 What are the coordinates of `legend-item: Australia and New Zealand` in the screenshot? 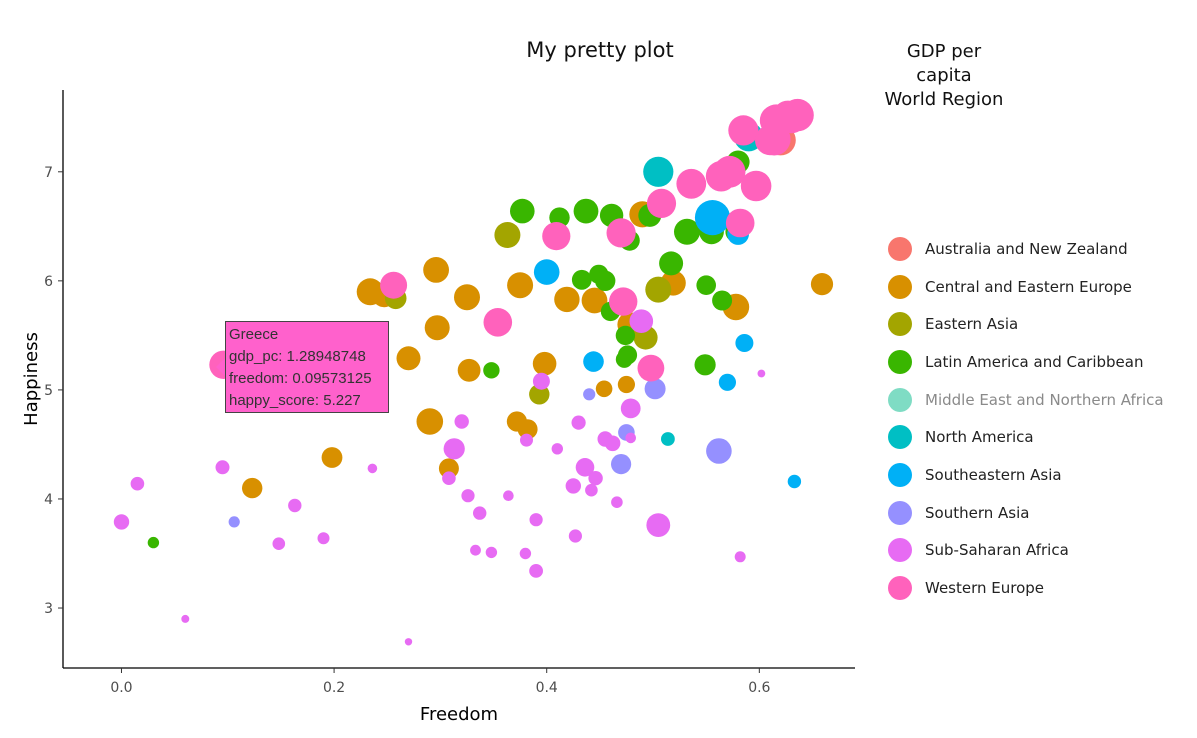 It's located at (1030, 249).